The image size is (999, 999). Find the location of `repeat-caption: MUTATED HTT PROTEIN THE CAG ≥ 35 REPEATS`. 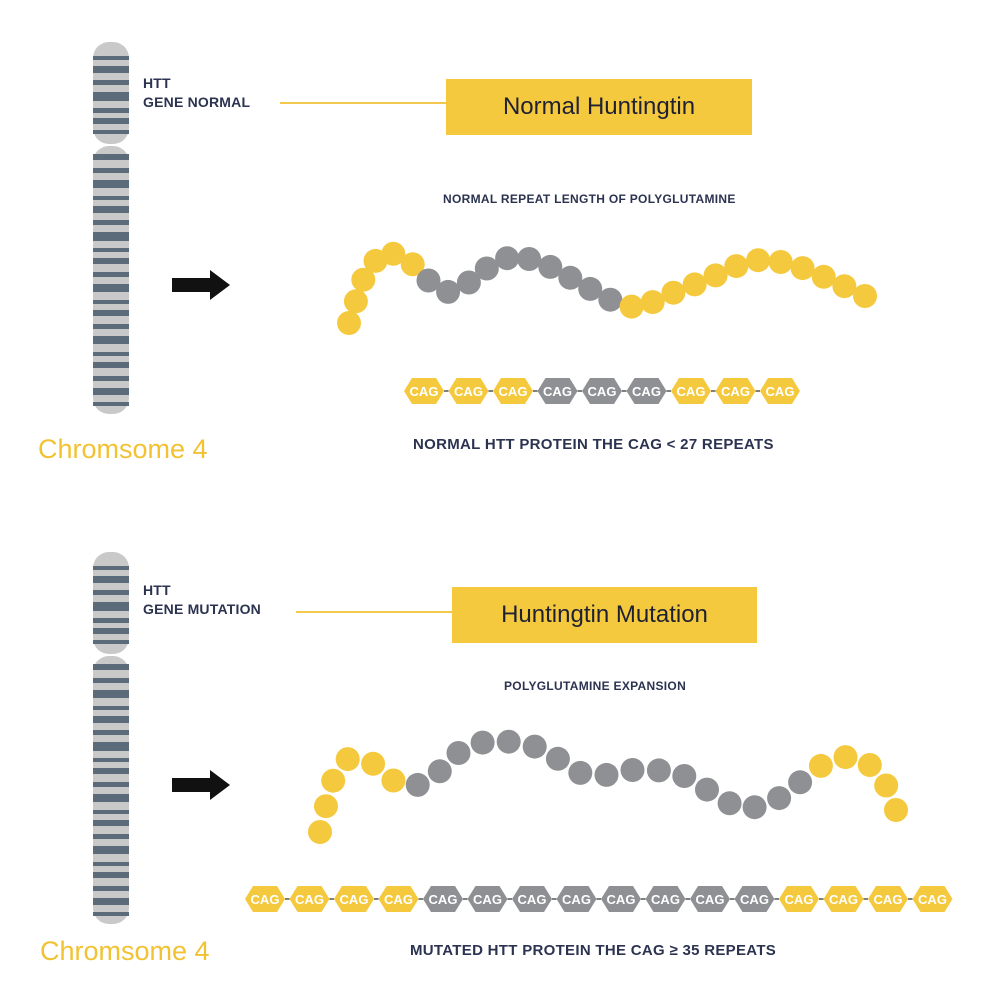

repeat-caption: MUTATED HTT PROTEIN THE CAG ≥ 35 REPEATS is located at coordinates (593, 950).